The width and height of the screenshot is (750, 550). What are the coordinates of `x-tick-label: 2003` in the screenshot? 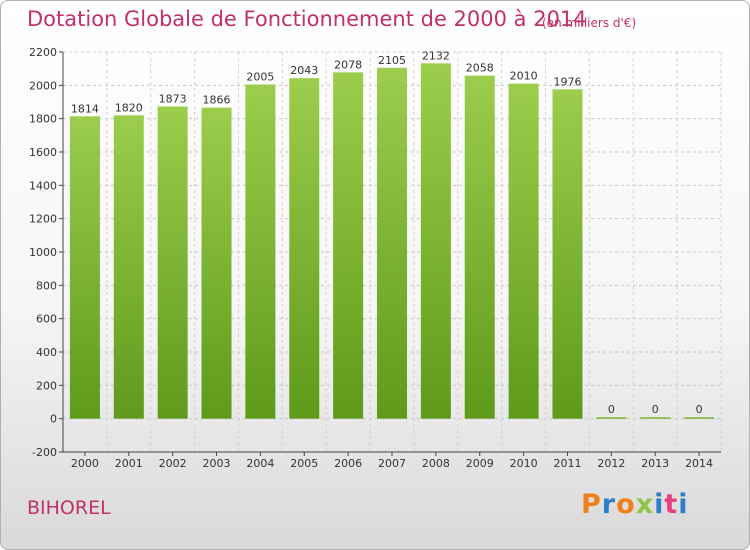 It's located at (217, 463).